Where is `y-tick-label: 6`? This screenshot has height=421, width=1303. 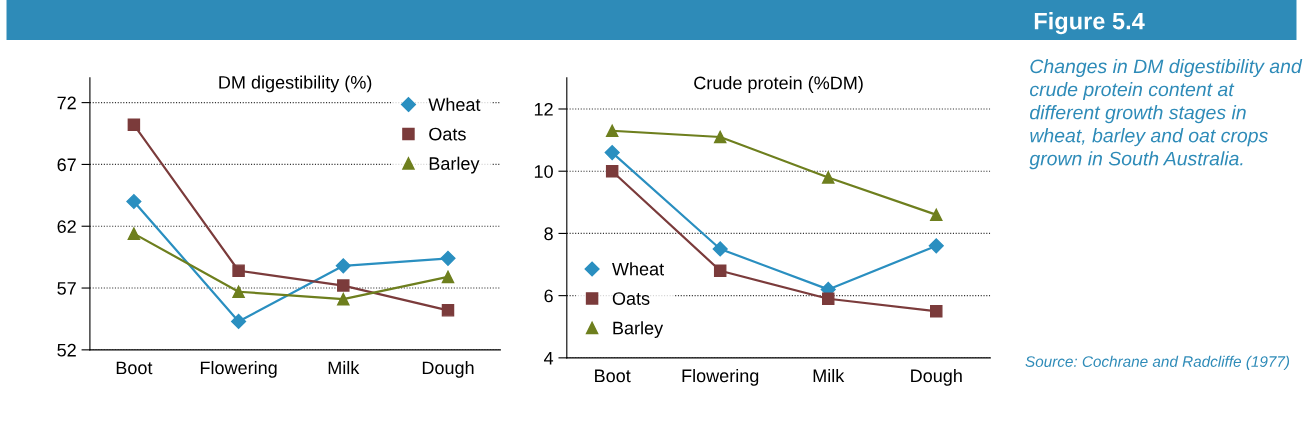 y-tick-label: 6 is located at coordinates (548, 296).